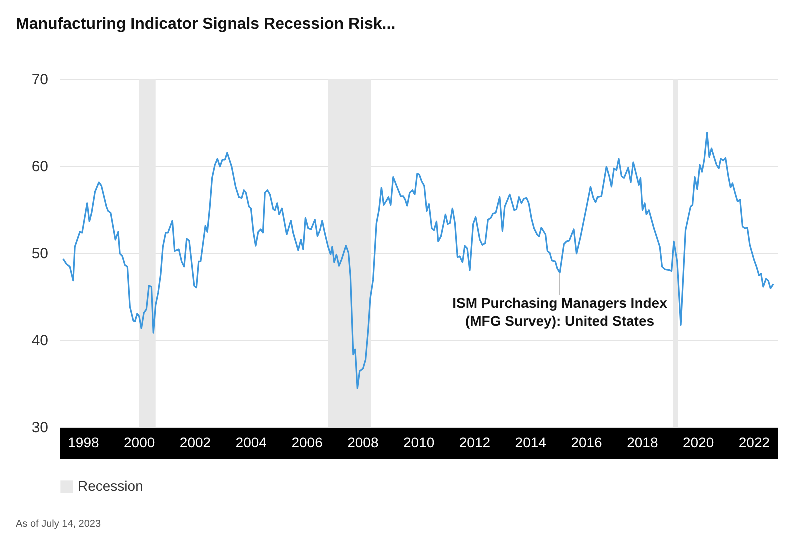 Image resolution: width=796 pixels, height=559 pixels. Describe the element at coordinates (363, 442) in the screenshot. I see `x-tick-label: 2008` at that location.